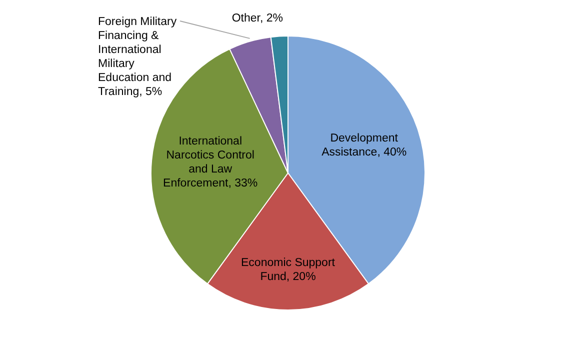  What do you see at coordinates (210, 163) in the screenshot?
I see `slice-label: International Narcotics Control and Law Enforcement, 33%` at bounding box center [210, 163].